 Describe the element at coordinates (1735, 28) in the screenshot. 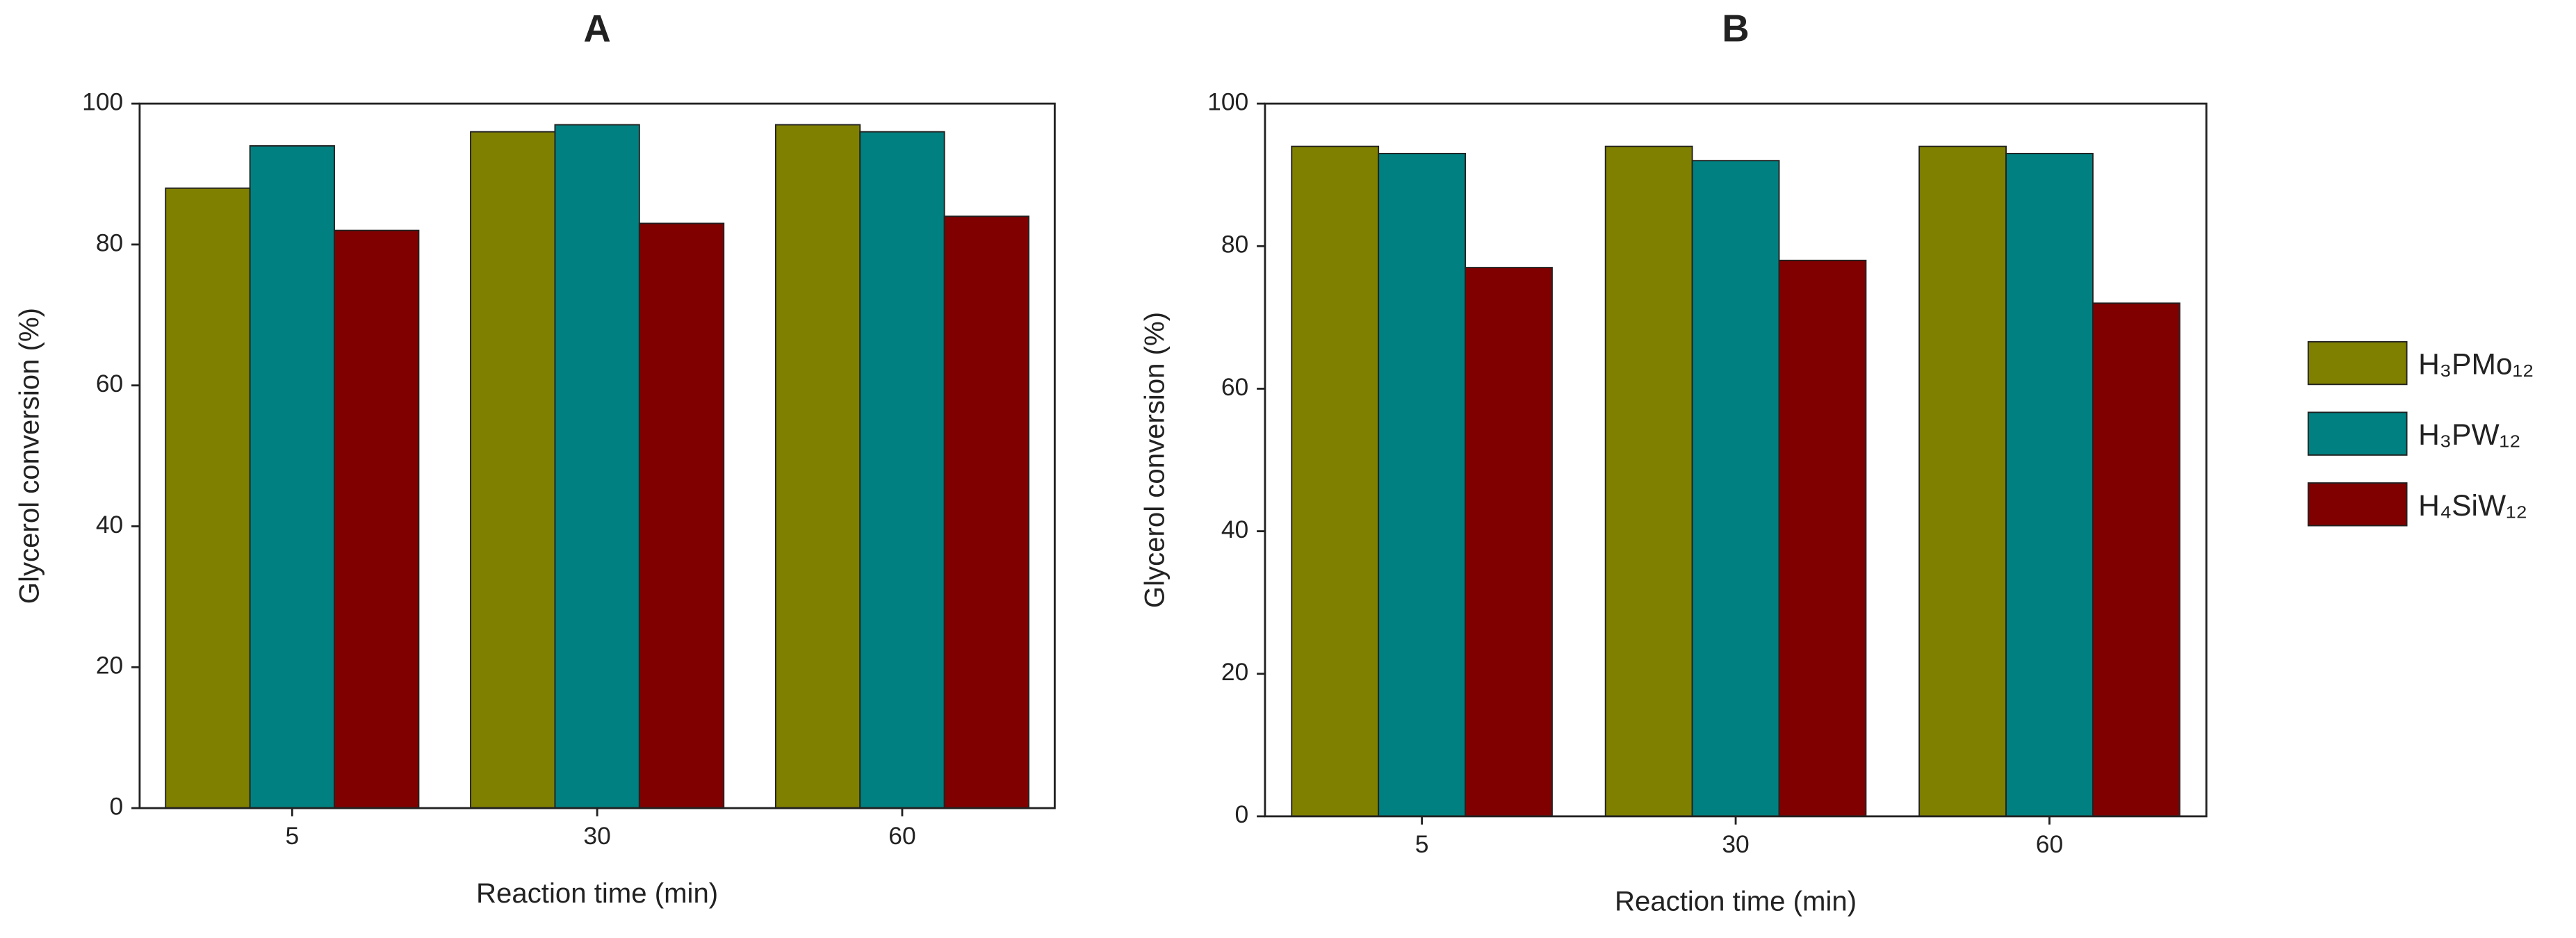

I see `chart-title: B` at that location.